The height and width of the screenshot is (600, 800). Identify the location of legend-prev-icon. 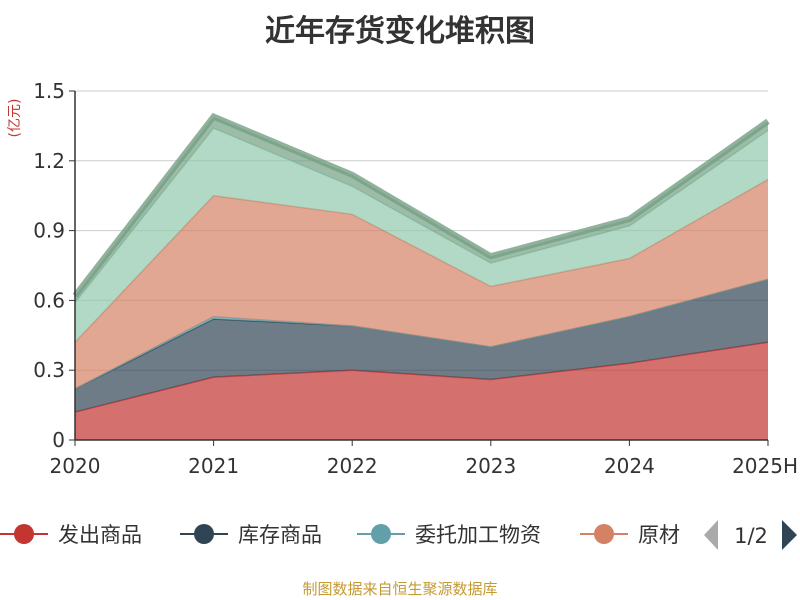
(711, 535).